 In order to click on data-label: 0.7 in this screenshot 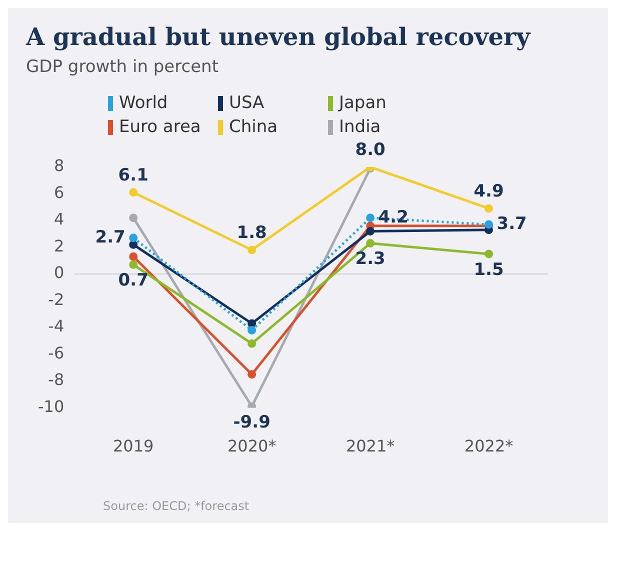, I will do `click(133, 280)`.